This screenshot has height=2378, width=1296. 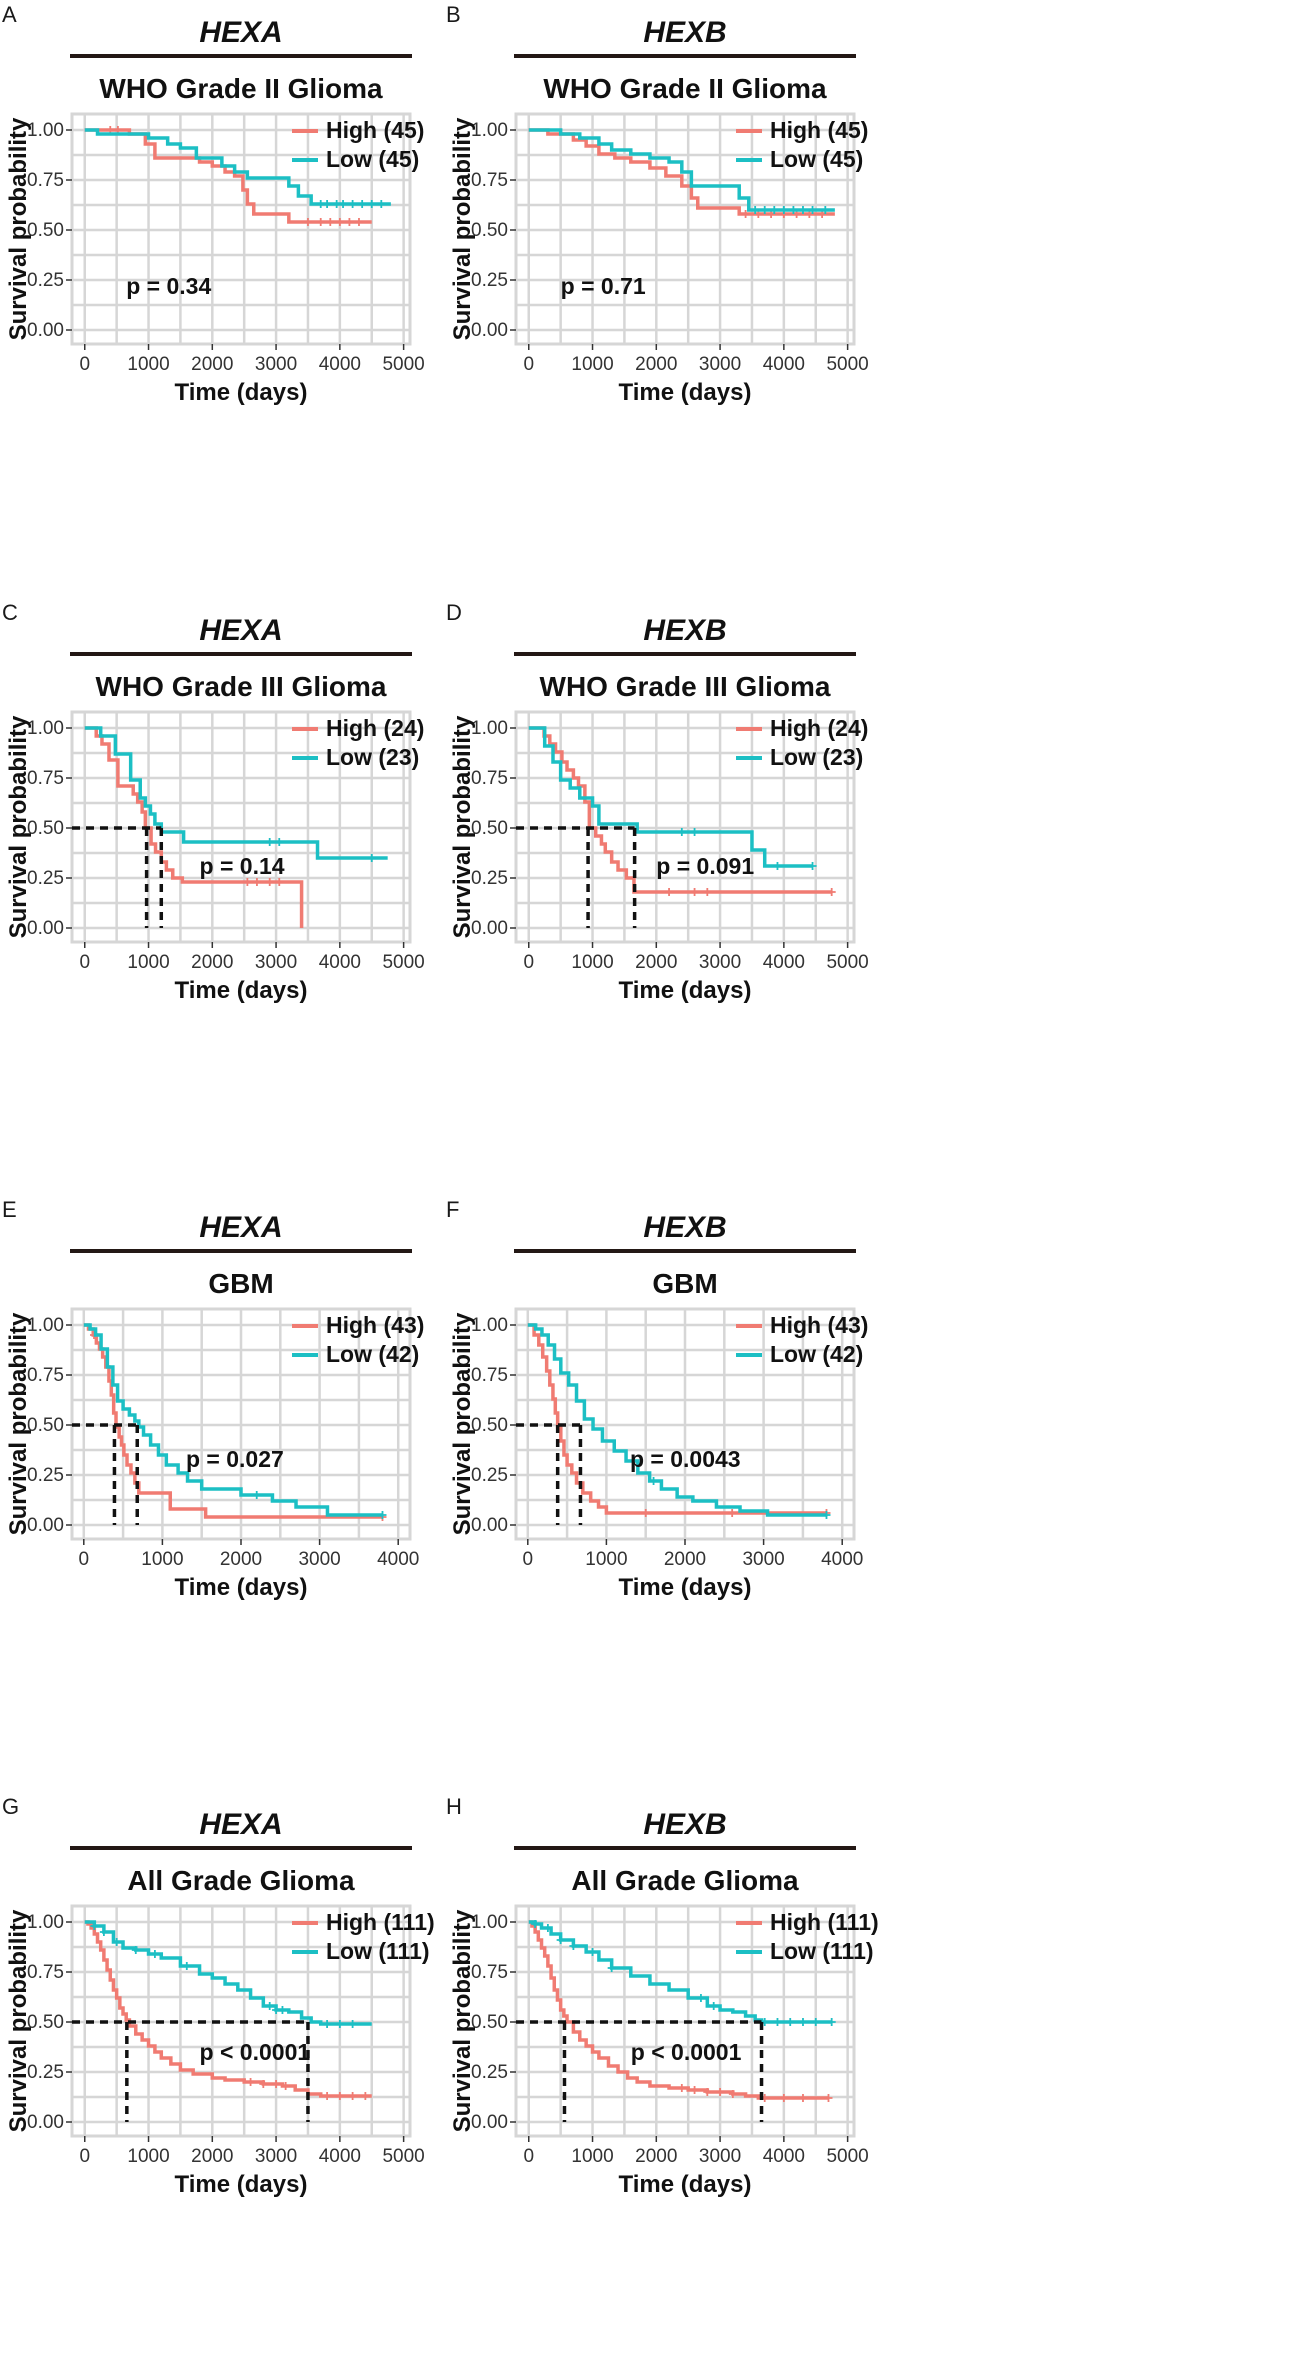 What do you see at coordinates (824, 1922) in the screenshot?
I see `legend-label-high: High (111)` at bounding box center [824, 1922].